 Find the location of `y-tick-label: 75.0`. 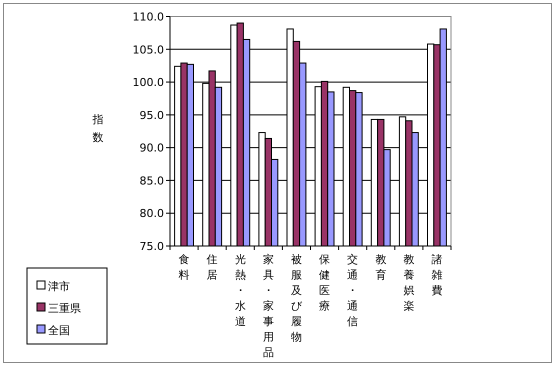

y-tick-label: 75.0 is located at coordinates (152, 246).